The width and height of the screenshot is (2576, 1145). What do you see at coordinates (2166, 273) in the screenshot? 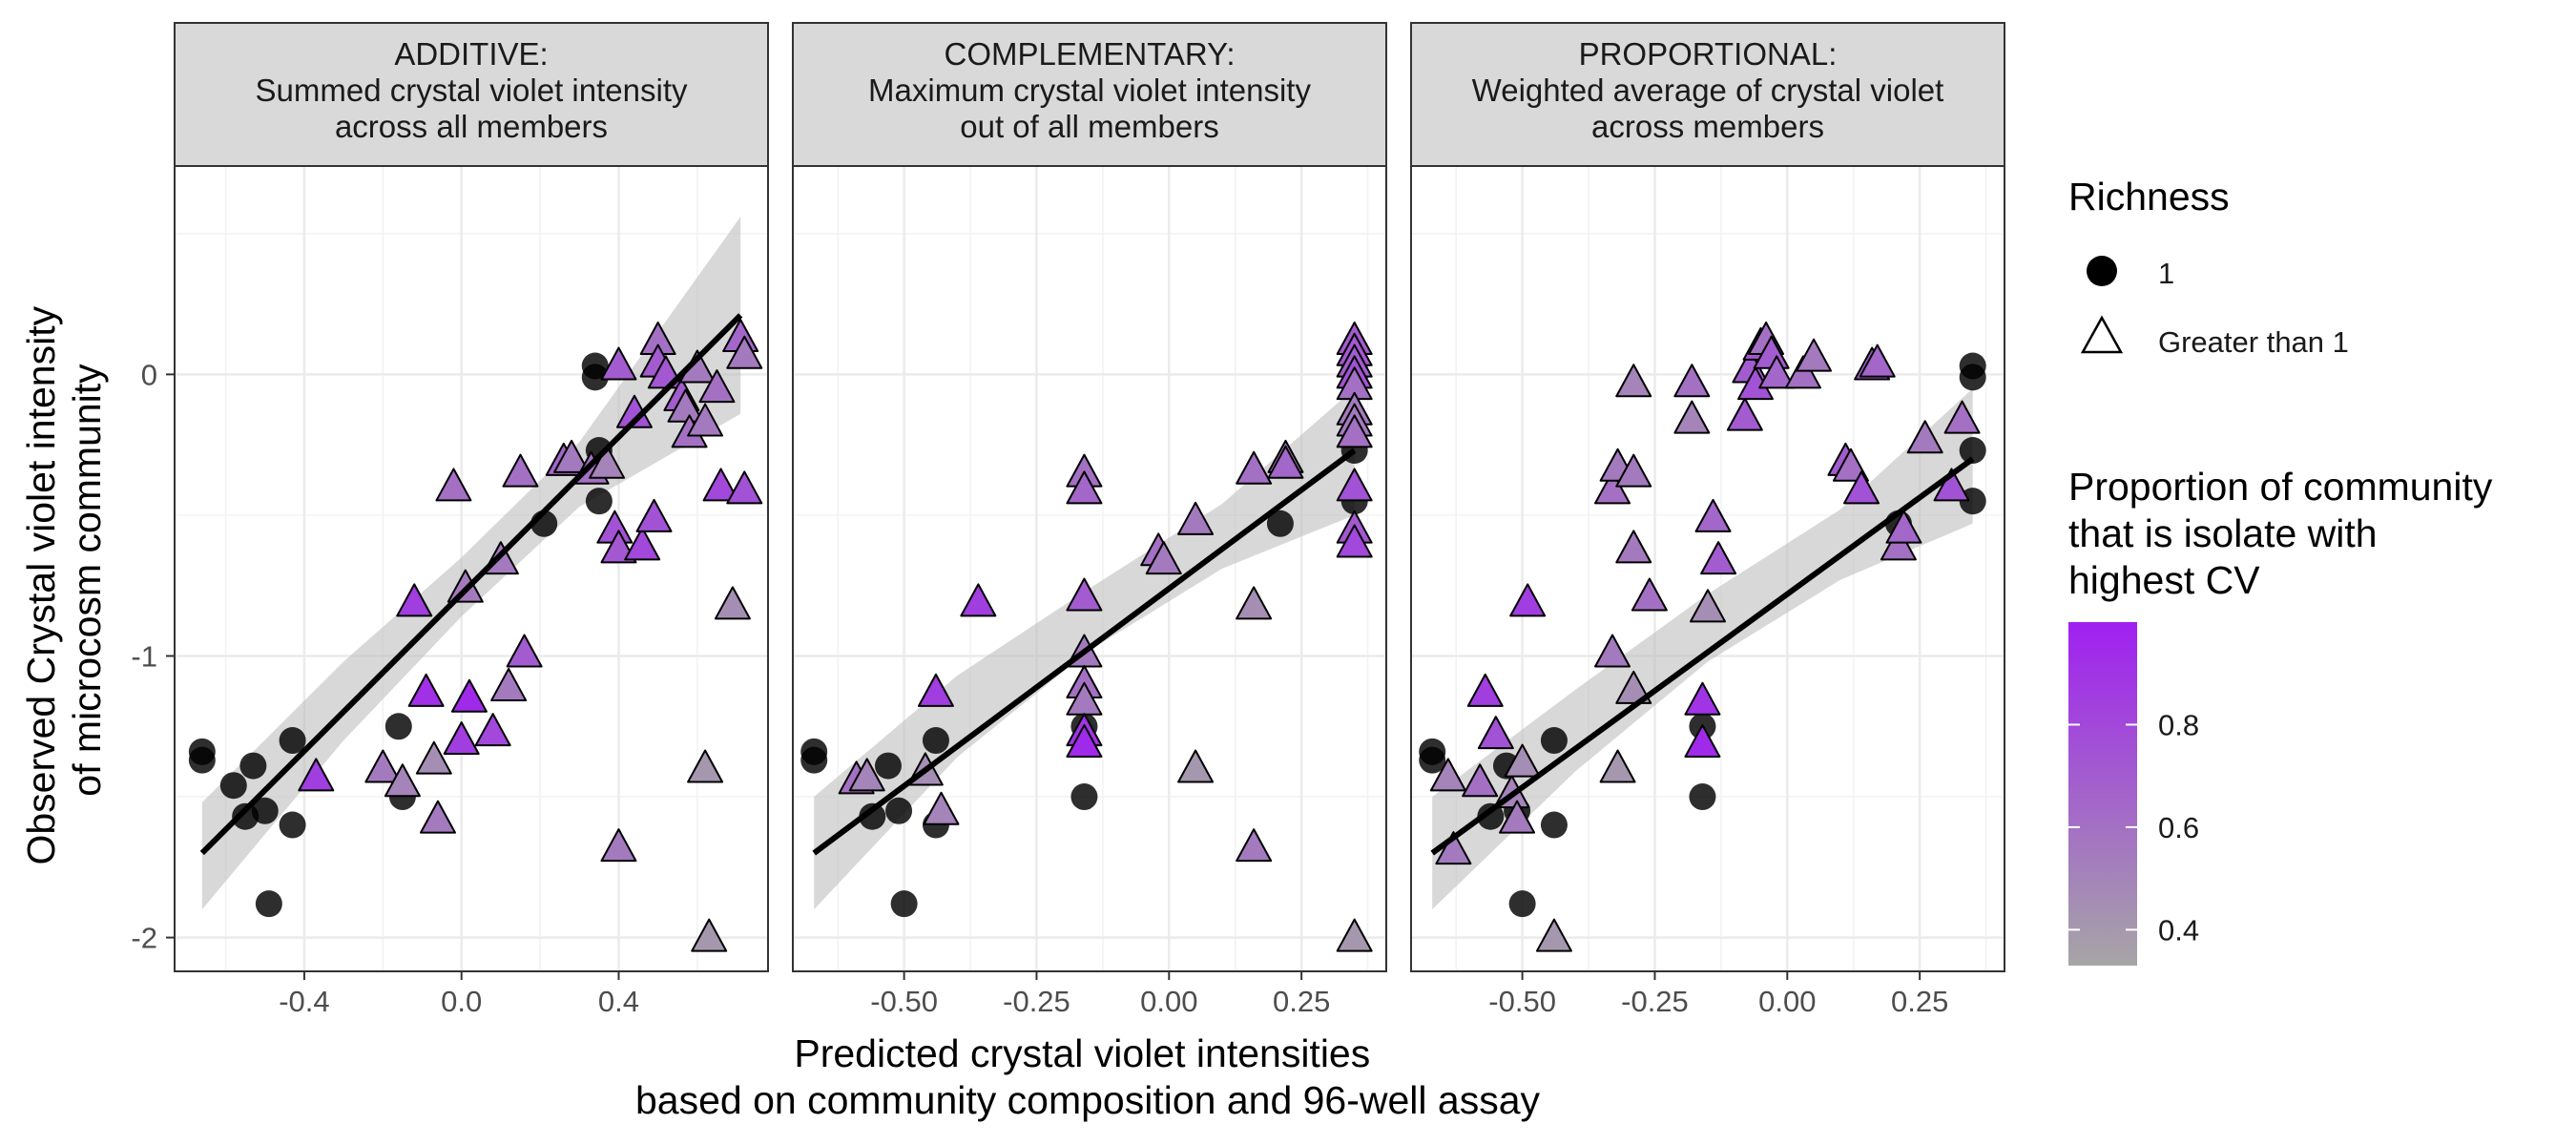
I see `legend-circle-label: 1` at bounding box center [2166, 273].